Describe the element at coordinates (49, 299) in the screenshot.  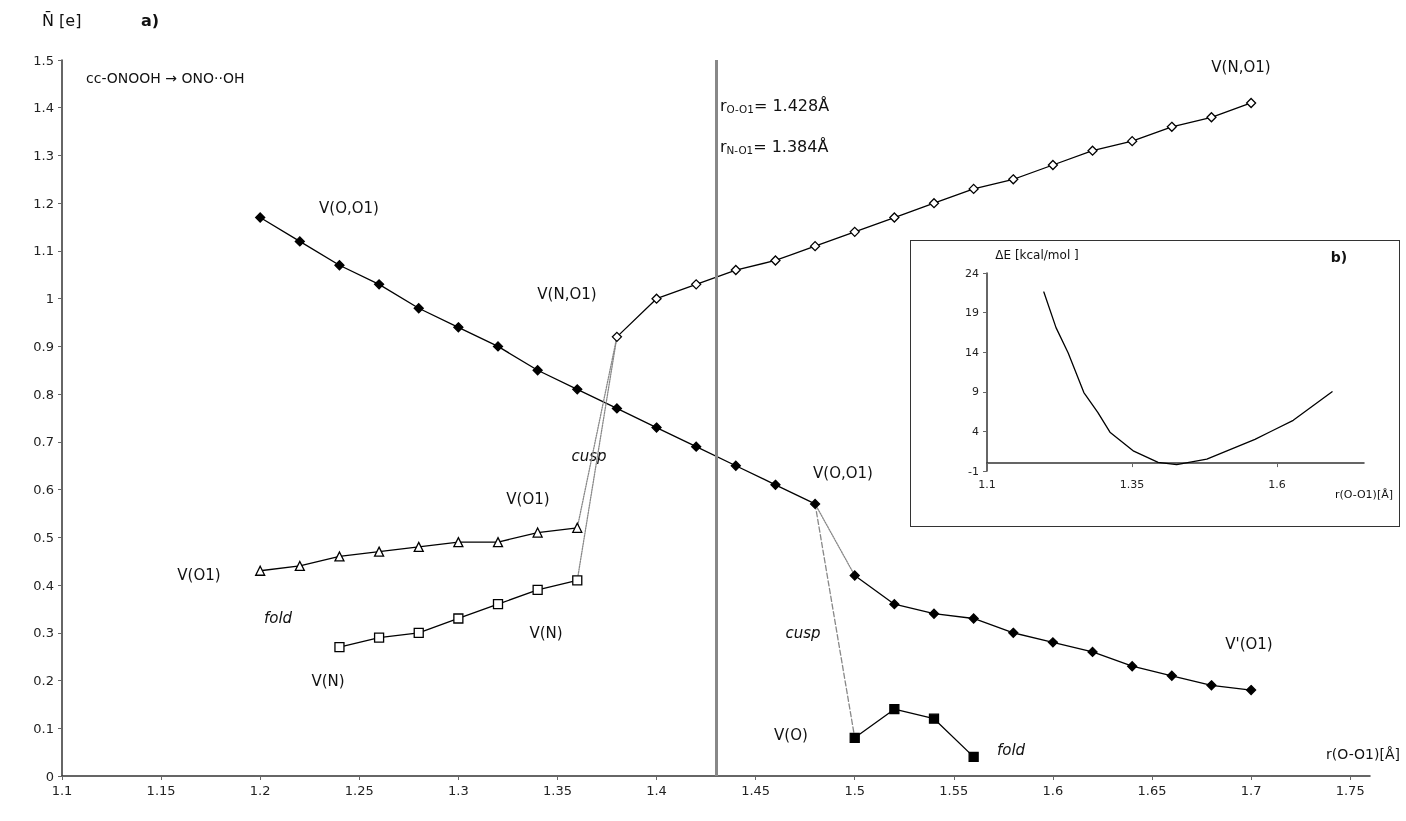
I see `y-tick-label: 1` at that location.